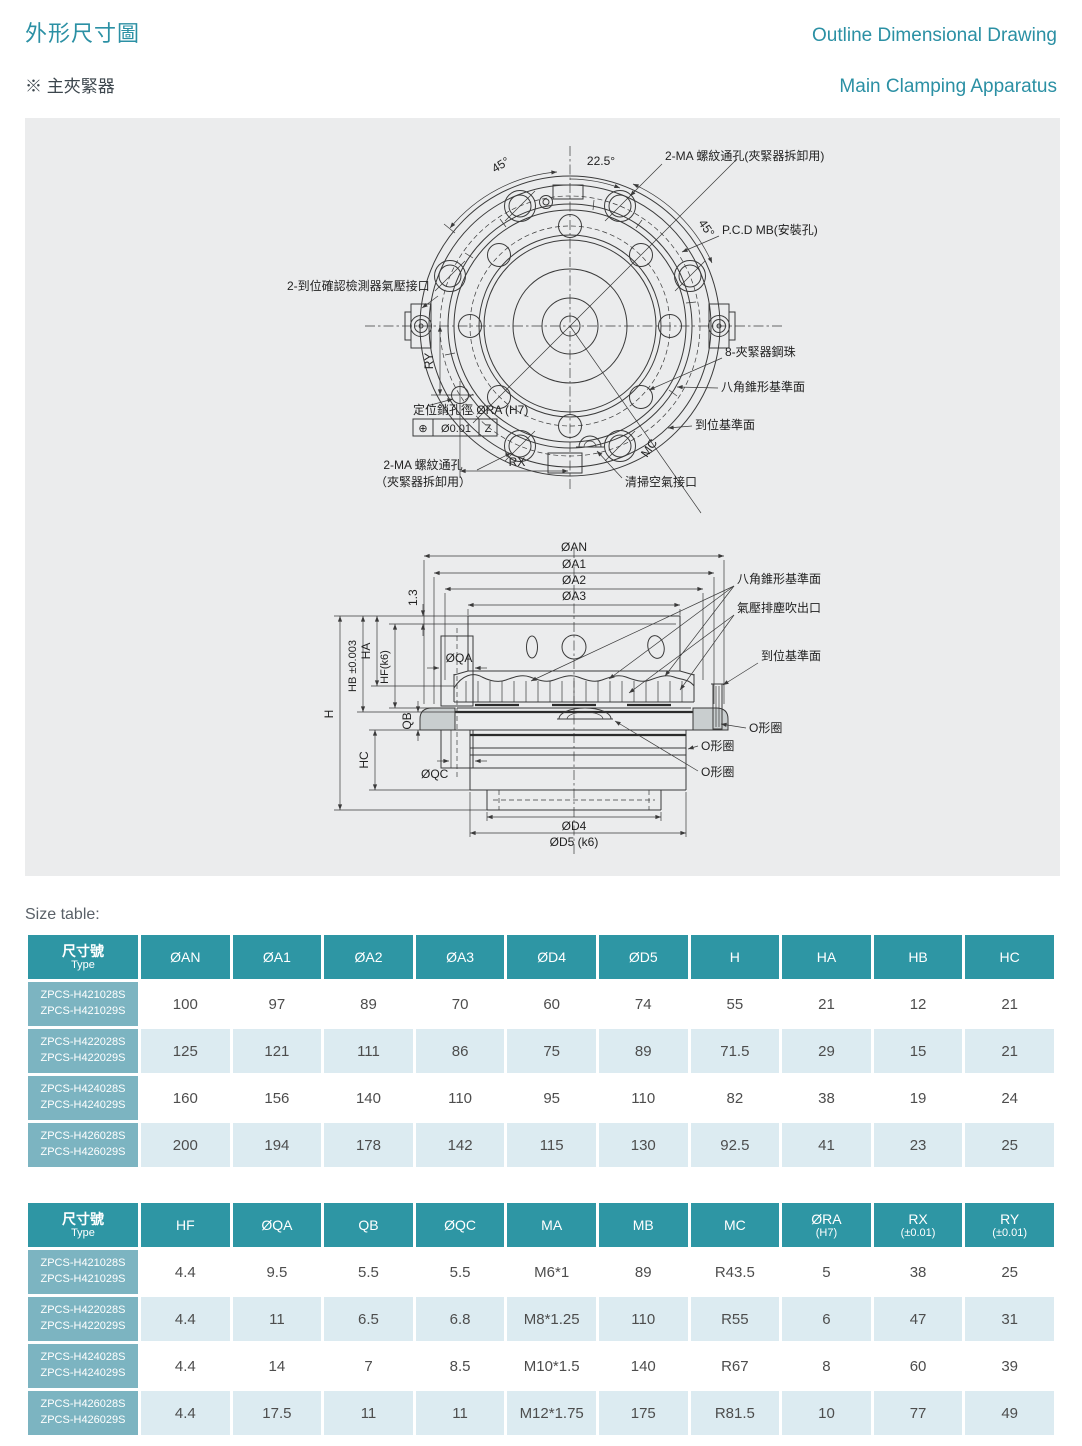 Image resolution: width=1082 pixels, height=1446 pixels. I want to click on side-air-port, so click(457, 704).